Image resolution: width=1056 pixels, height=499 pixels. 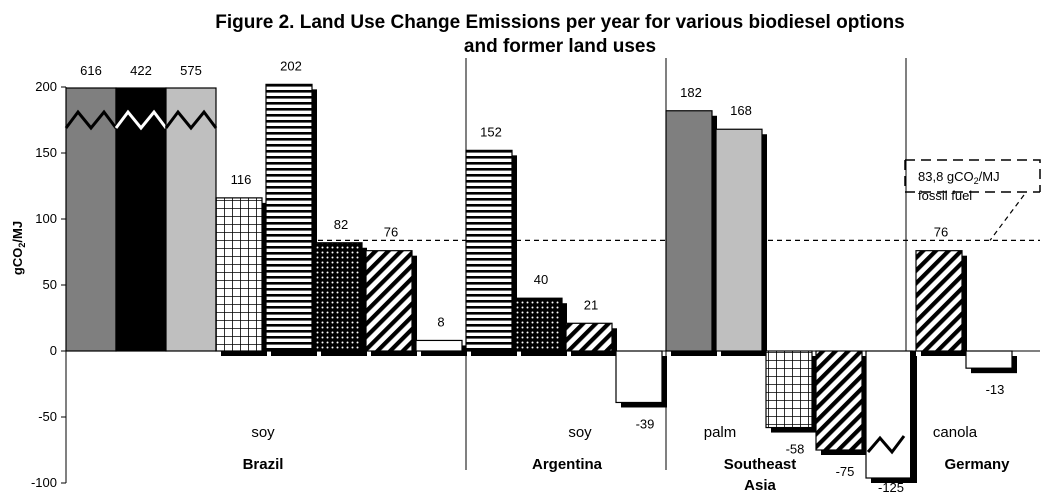 I want to click on group-crop-label: canola, so click(x=955, y=432).